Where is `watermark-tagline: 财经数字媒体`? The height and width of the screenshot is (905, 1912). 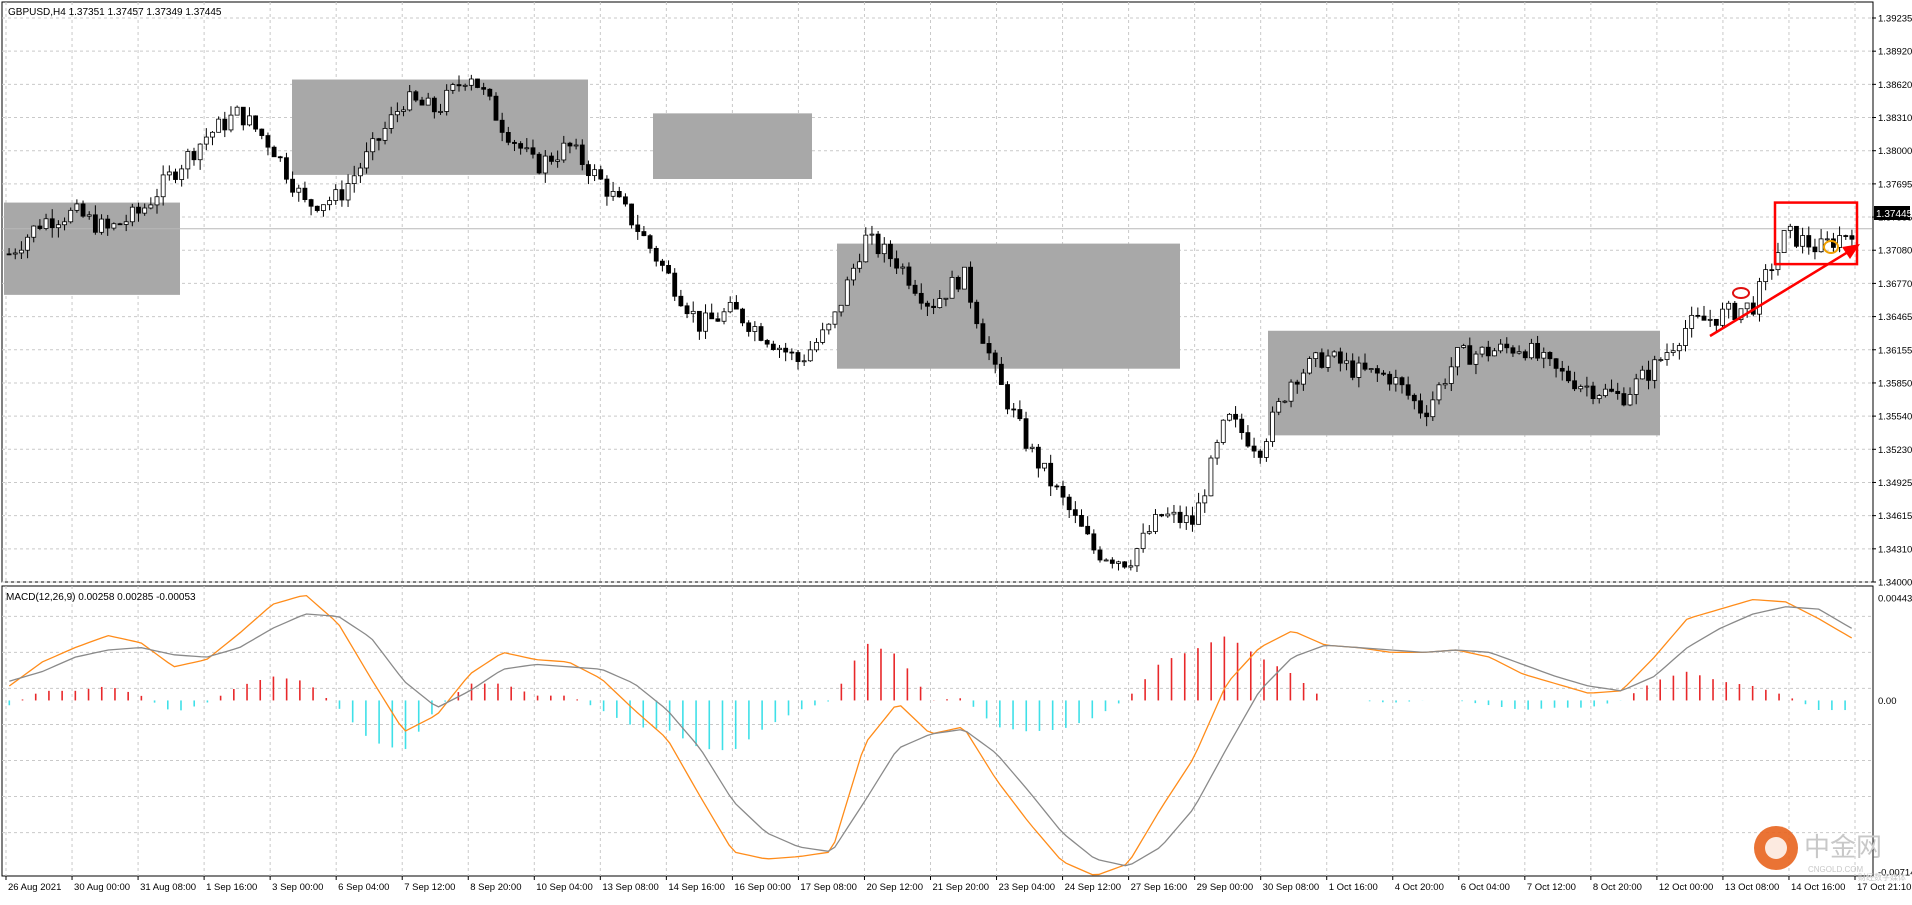 watermark-tagline: 财经数字媒体 is located at coordinates (1882, 877).